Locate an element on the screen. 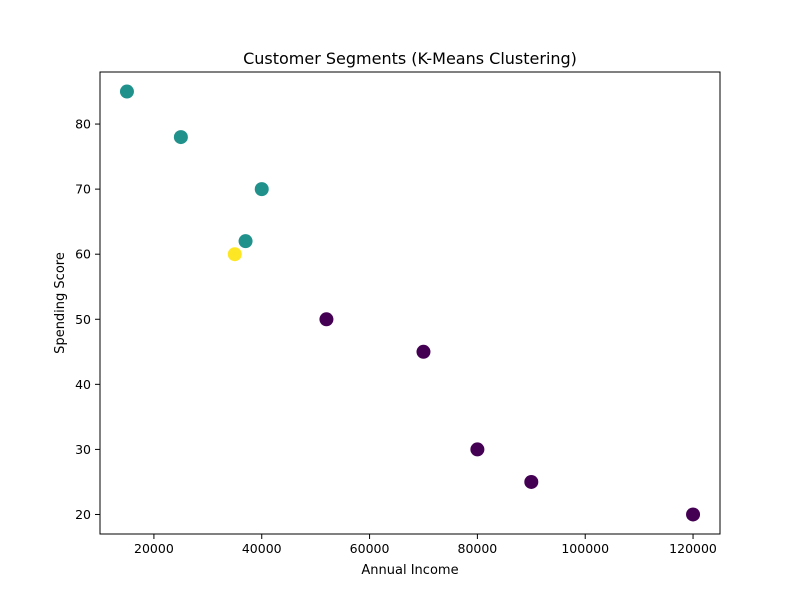 The width and height of the screenshot is (800, 600). x-axis-ticks: 20000 40000 60000 80000 100000 120000 is located at coordinates (425, 545).